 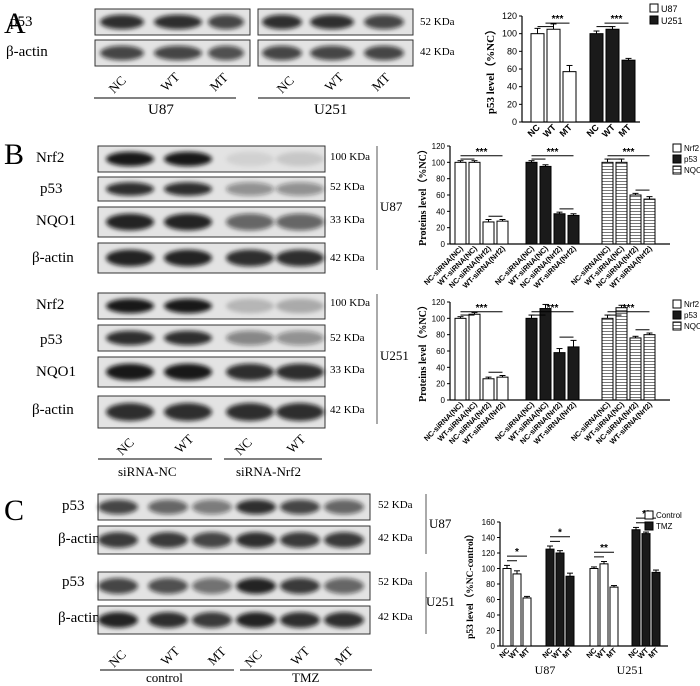 I want to click on group-label: siRNA-Nrf2, so click(x=268, y=471).